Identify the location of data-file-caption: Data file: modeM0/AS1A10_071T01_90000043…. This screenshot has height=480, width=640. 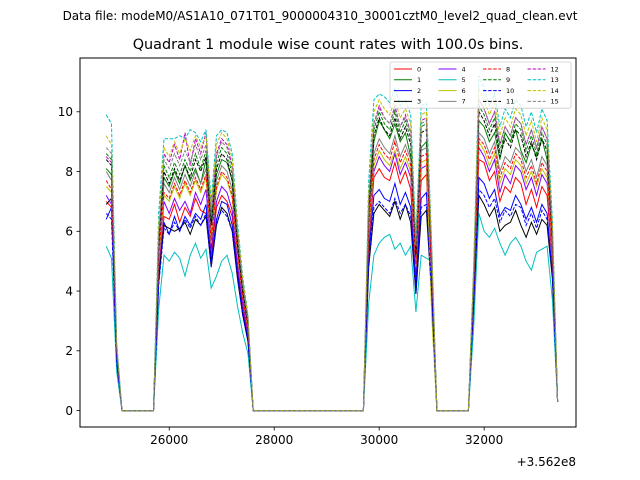
(320, 16).